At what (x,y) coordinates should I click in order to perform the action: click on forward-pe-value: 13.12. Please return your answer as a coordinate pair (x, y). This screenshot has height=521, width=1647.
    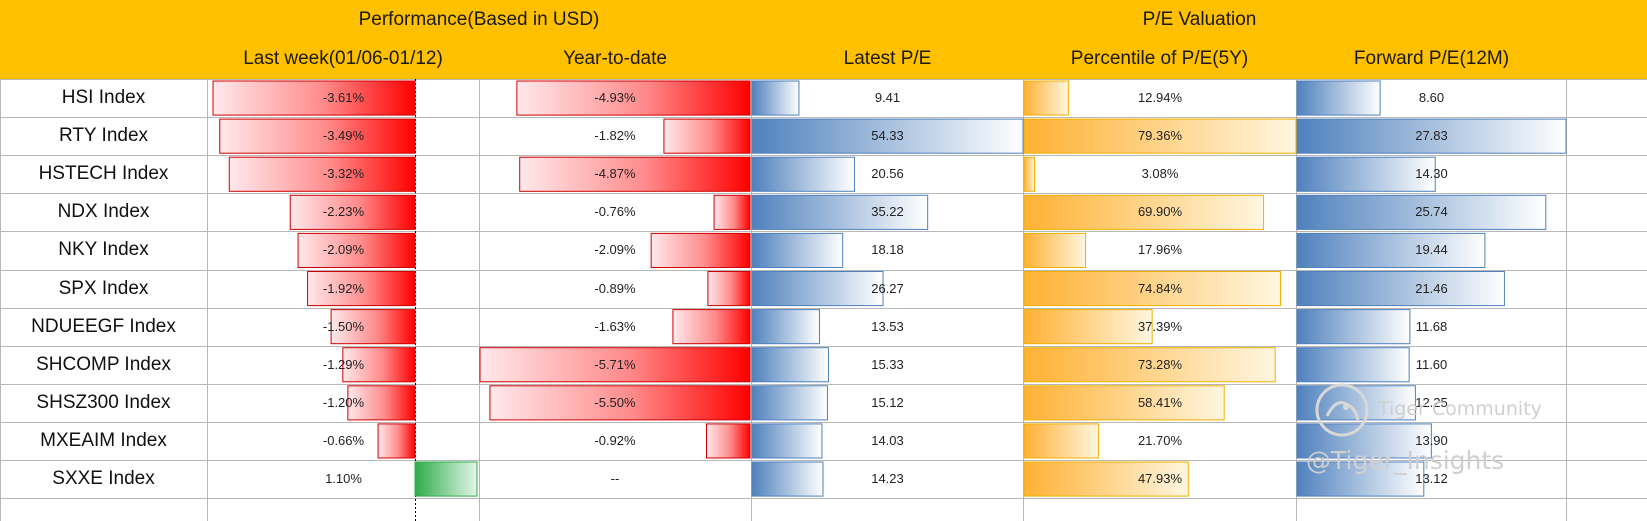
    Looking at the image, I should click on (1431, 478).